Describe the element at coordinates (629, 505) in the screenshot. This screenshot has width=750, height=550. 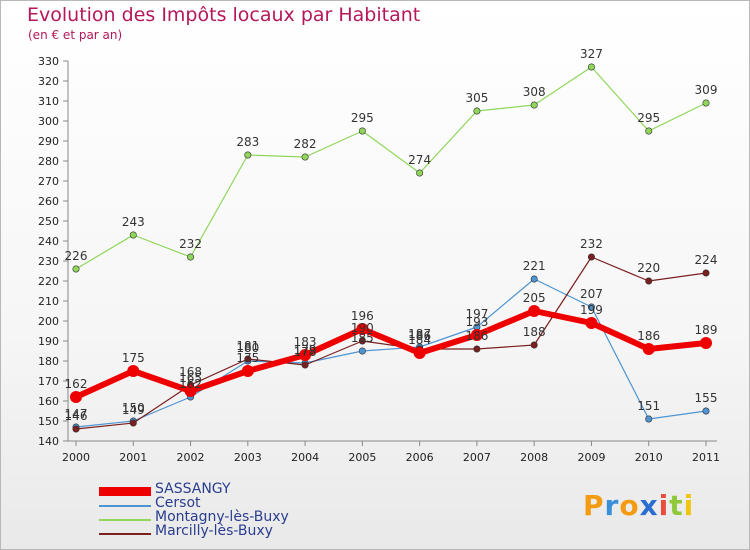
I see `logo-letter: o` at that location.